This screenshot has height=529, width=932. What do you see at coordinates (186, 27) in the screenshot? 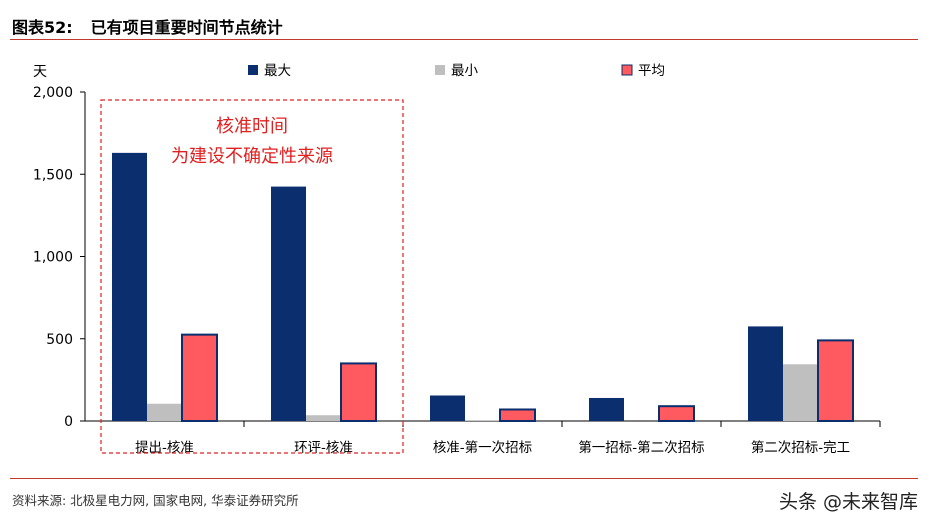
I see `figure-title-text: 已有项目重要时间节点统计` at bounding box center [186, 27].